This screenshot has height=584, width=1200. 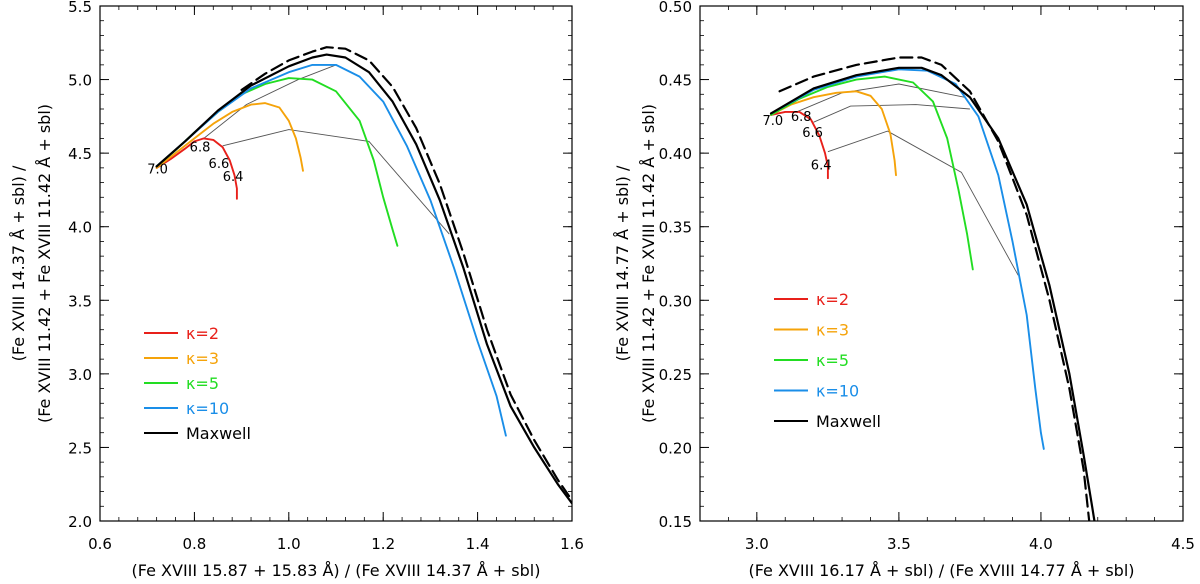 I want to click on x-tick-label: 1.6, so click(x=572, y=544).